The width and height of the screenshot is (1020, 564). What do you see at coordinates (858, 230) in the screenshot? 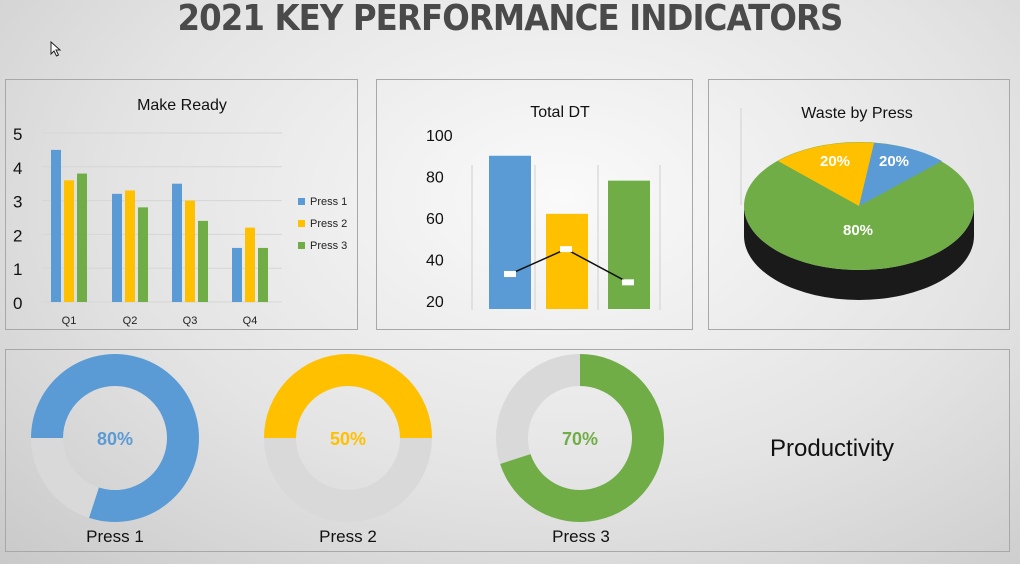
I see `waste-label-press-3: 80%` at bounding box center [858, 230].